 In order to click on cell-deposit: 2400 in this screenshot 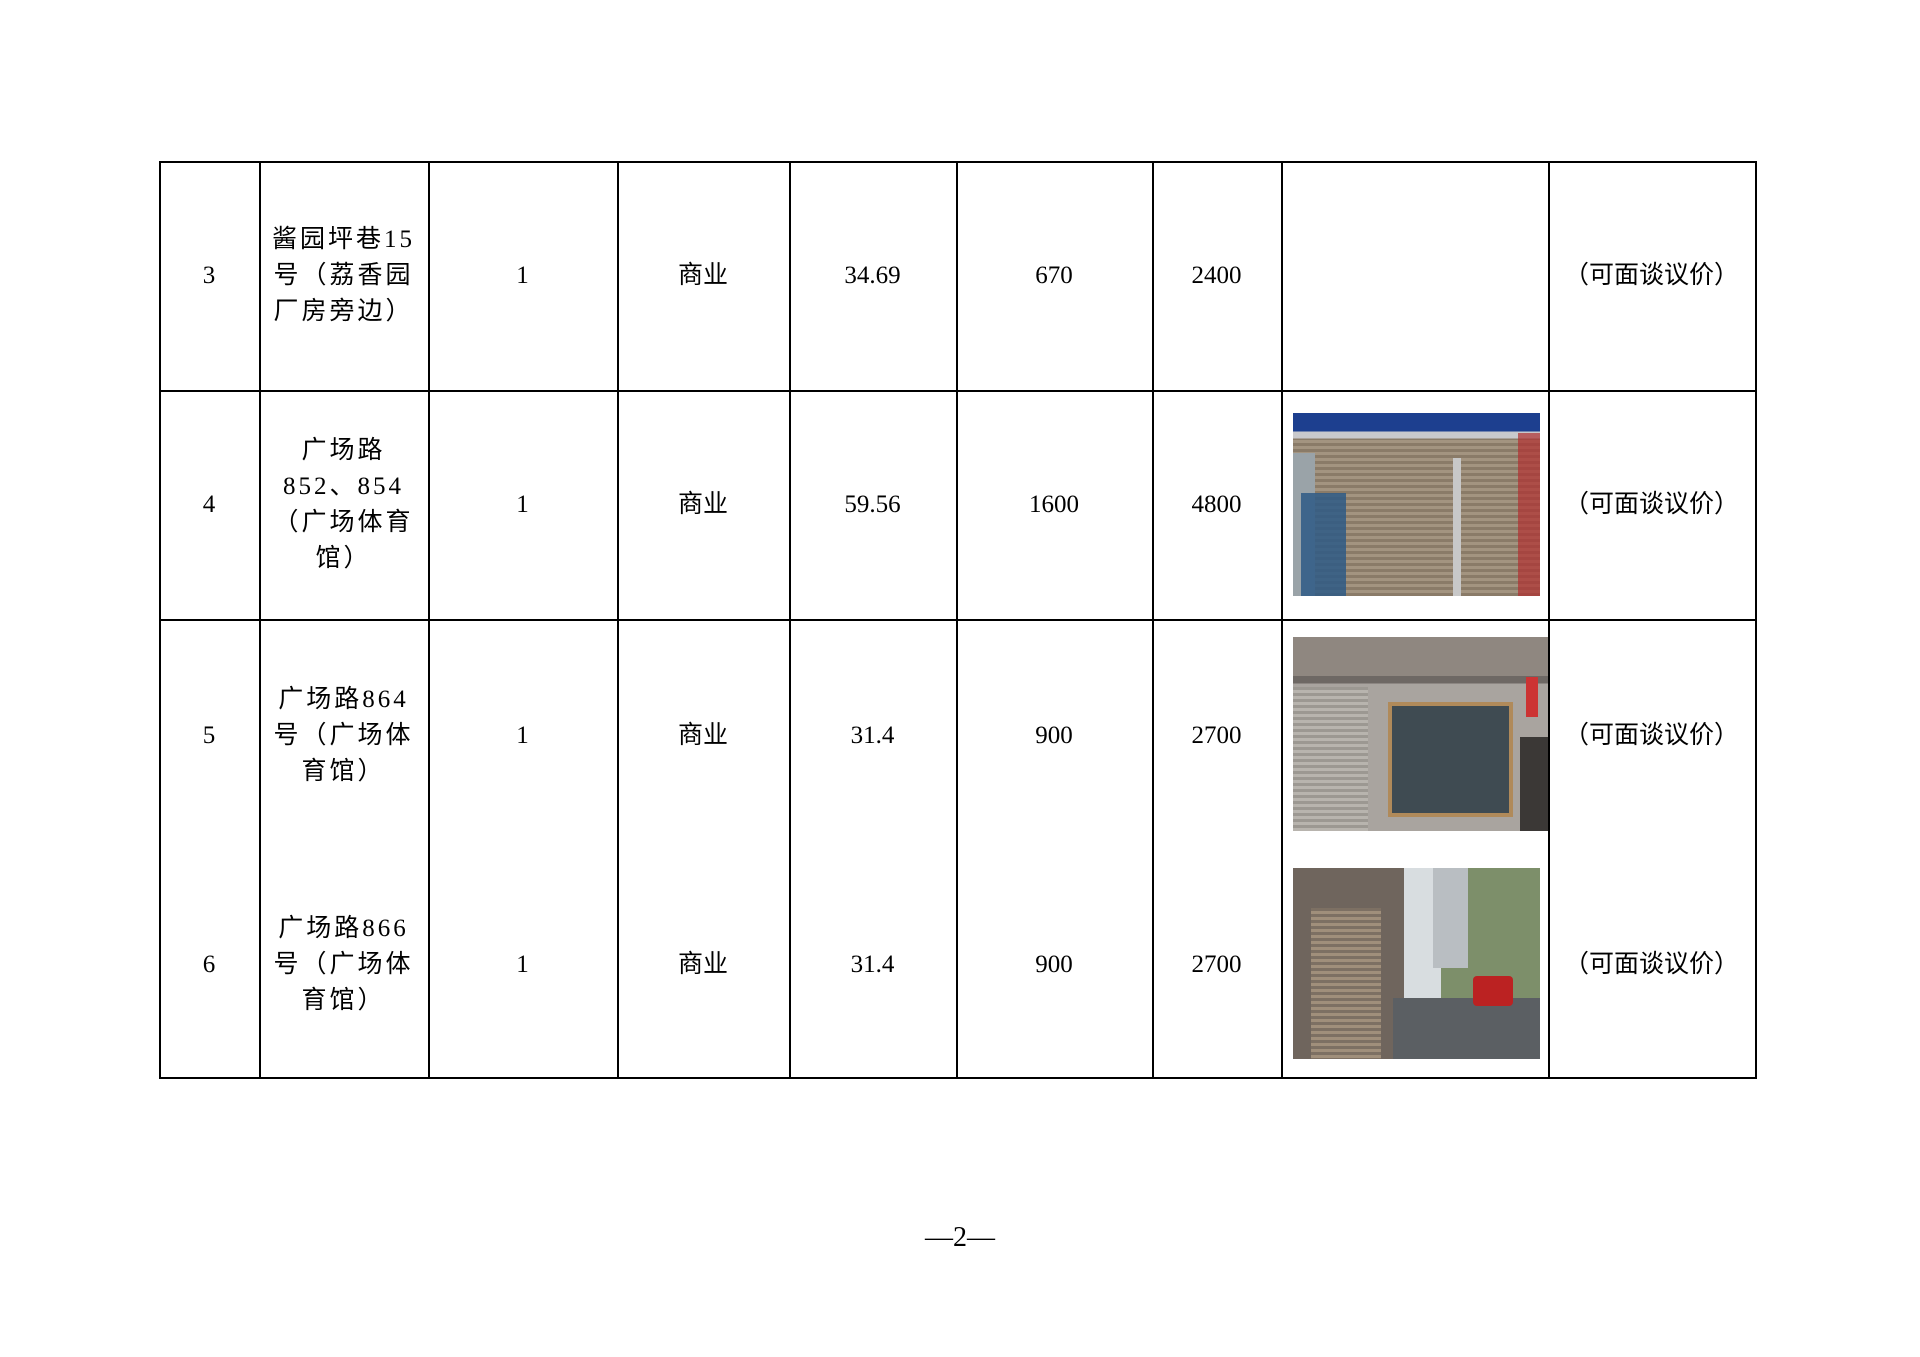, I will do `click(1216, 275)`.